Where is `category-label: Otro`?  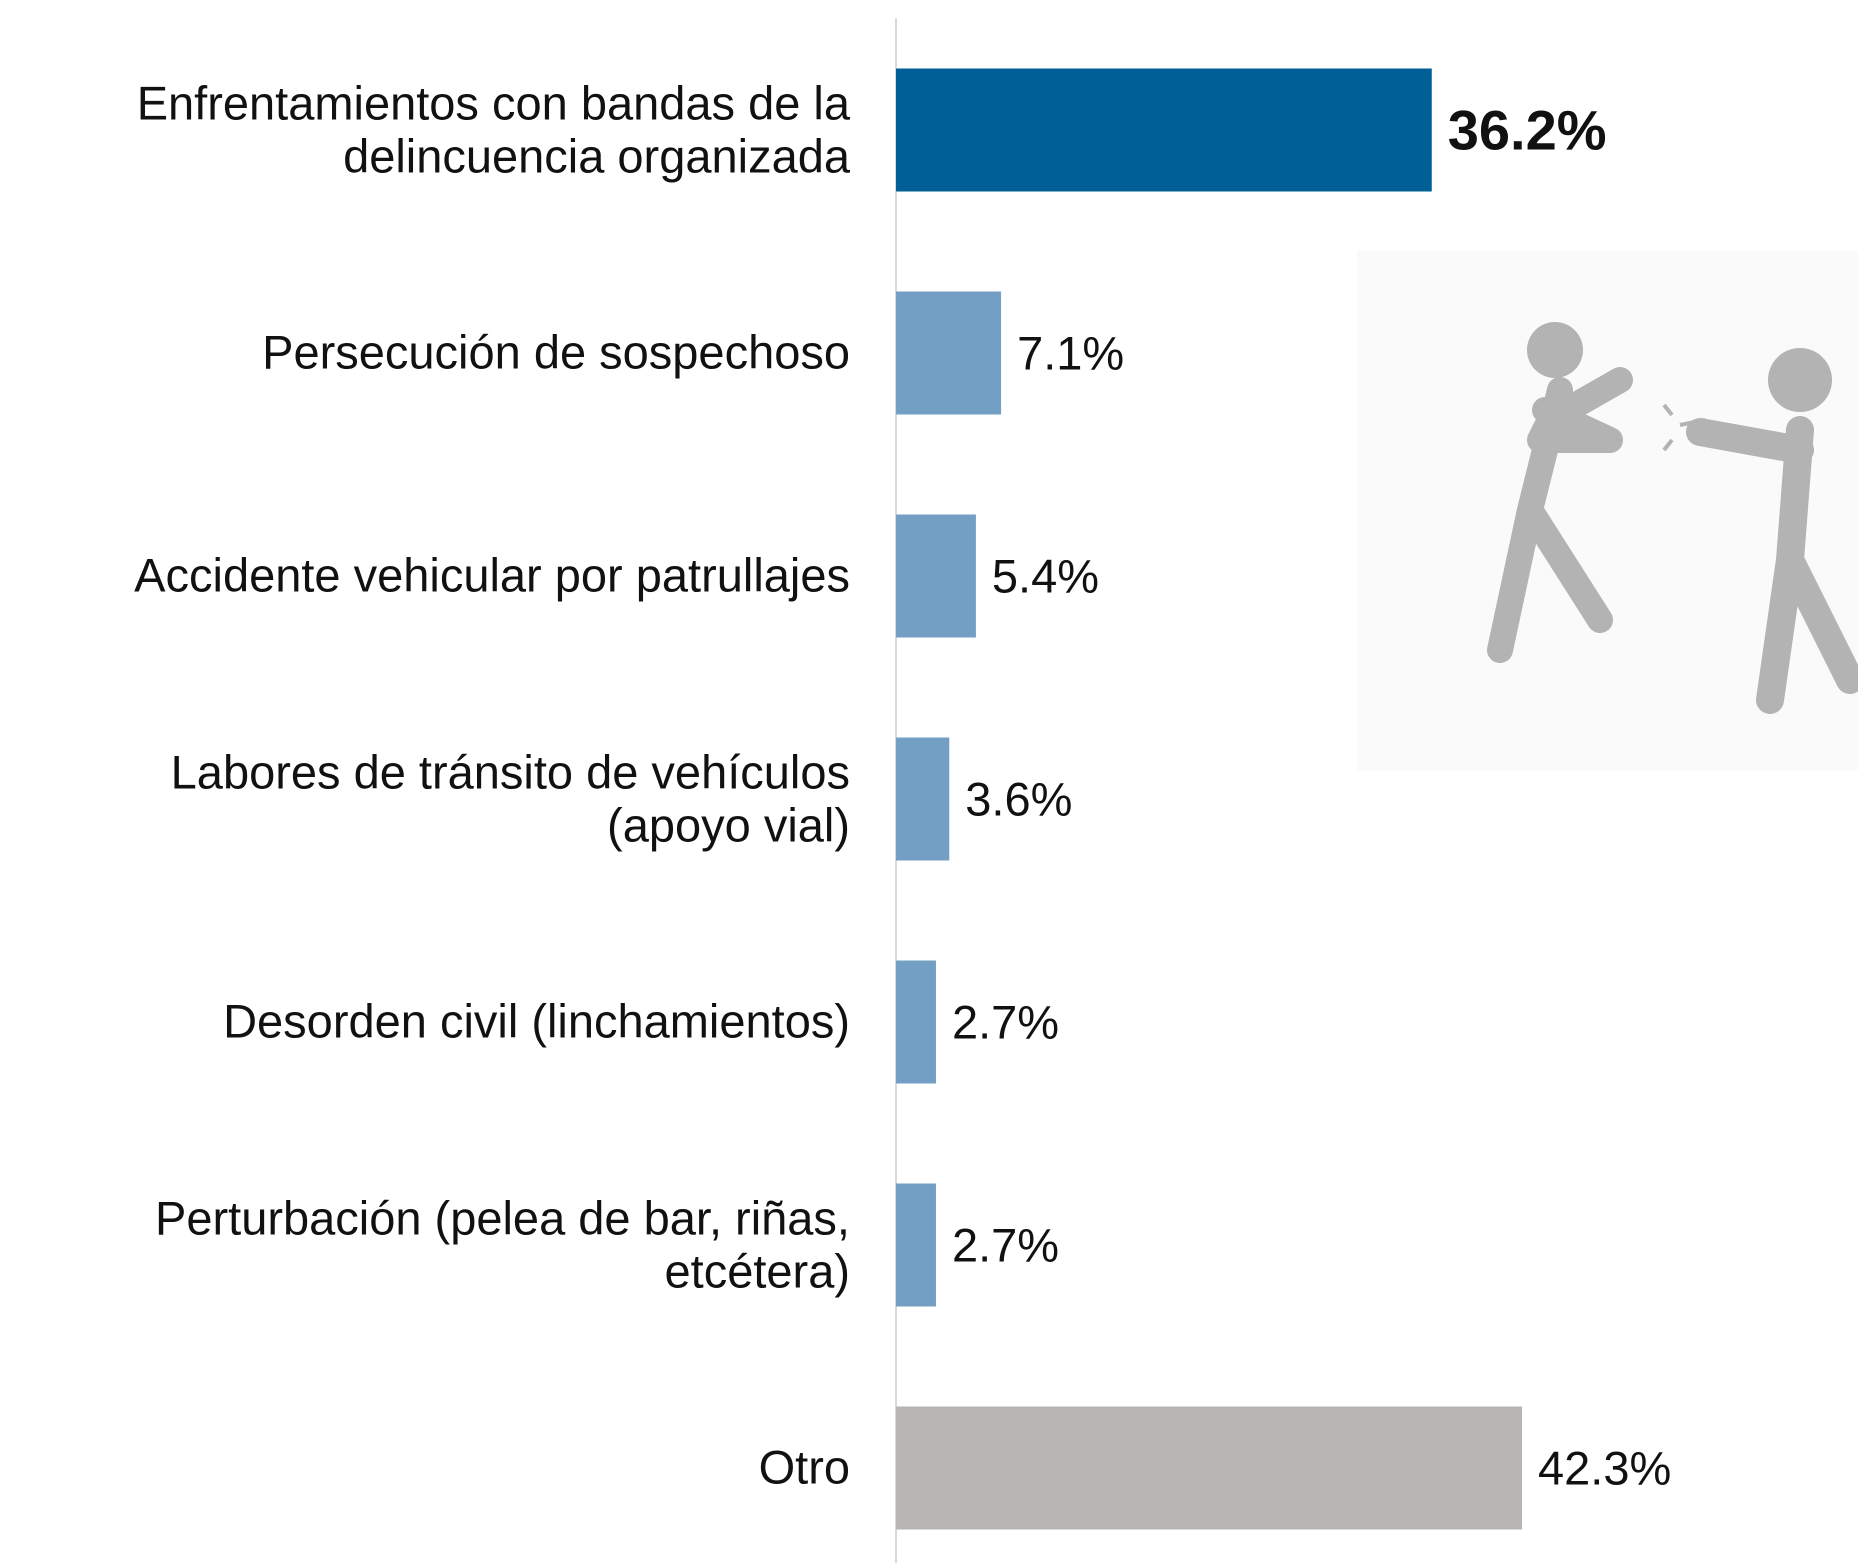
category-label: Otro is located at coordinates (804, 1467).